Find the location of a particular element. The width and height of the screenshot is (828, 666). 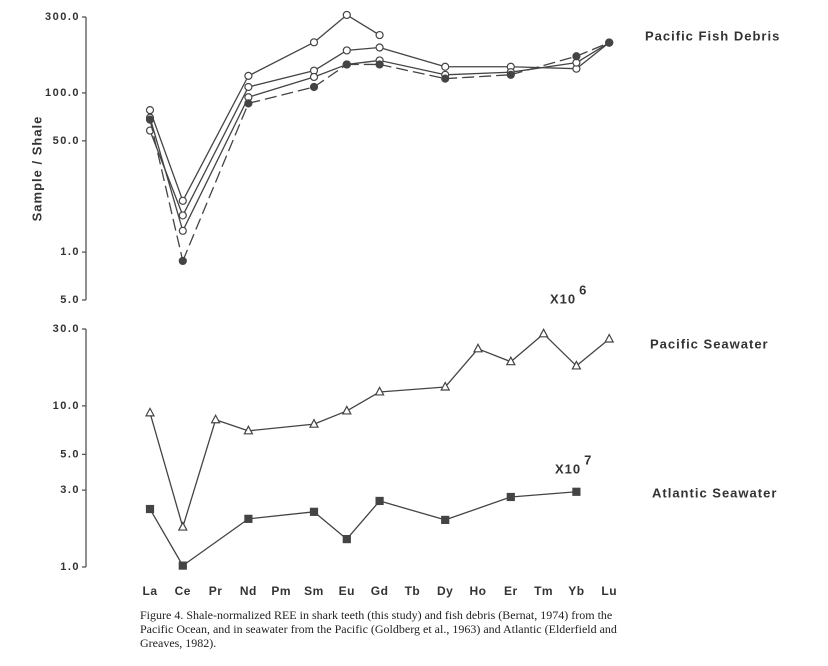

y-tick-label: 10.0 is located at coordinates (66, 406).